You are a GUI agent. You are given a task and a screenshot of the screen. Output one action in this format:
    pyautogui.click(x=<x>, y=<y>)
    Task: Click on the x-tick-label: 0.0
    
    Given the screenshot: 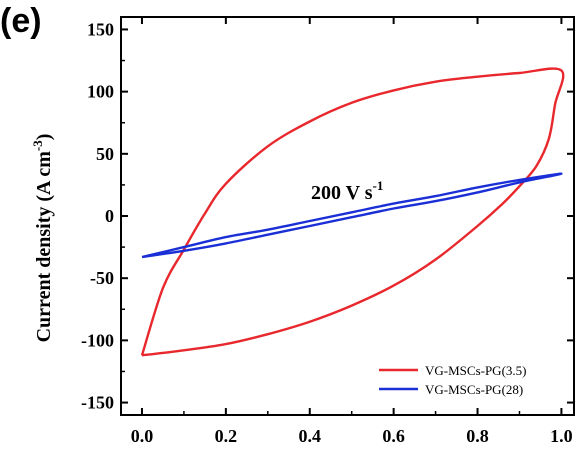 What is the action you would take?
    pyautogui.click(x=142, y=436)
    